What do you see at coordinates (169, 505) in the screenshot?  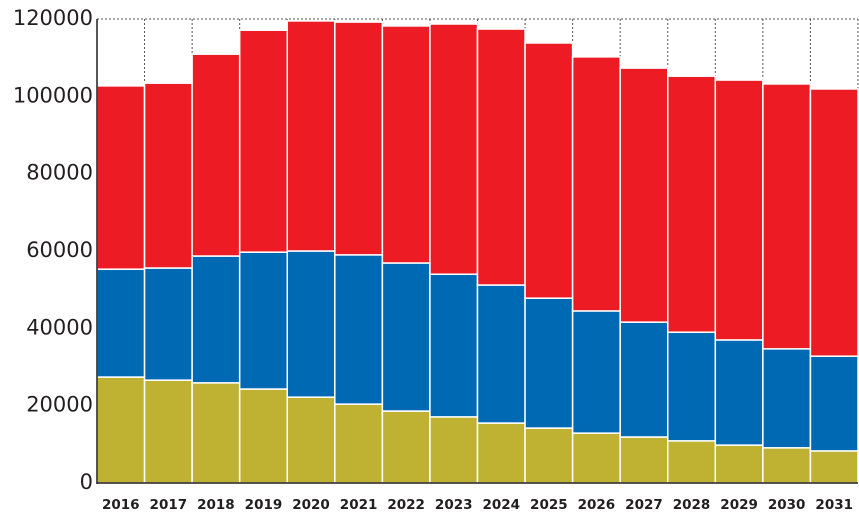 I see `x-tick-label: 2017` at bounding box center [169, 505].